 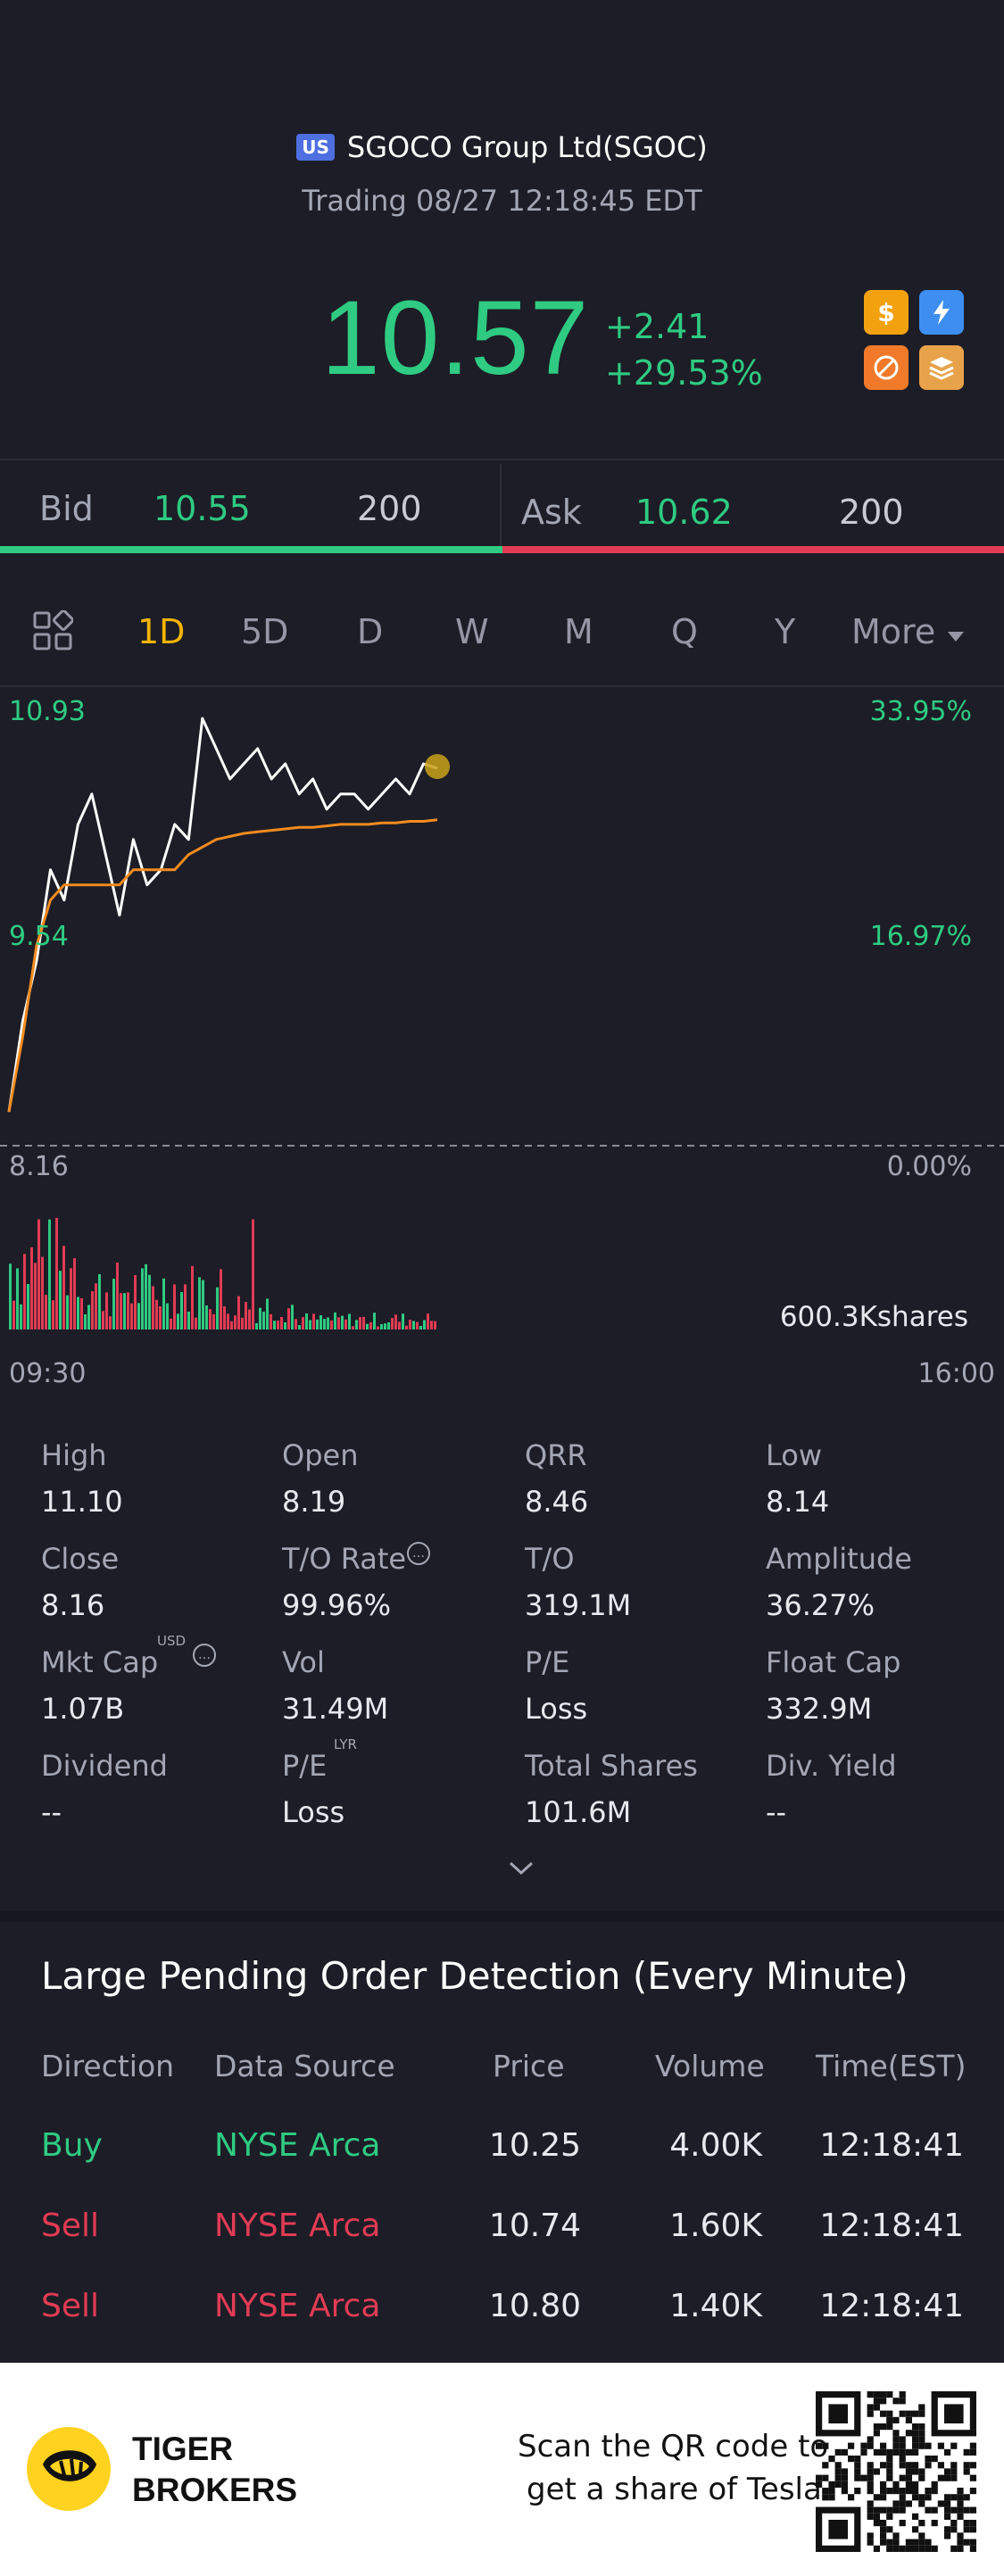 What do you see at coordinates (871, 512) in the screenshot?
I see `ask-size: 200` at bounding box center [871, 512].